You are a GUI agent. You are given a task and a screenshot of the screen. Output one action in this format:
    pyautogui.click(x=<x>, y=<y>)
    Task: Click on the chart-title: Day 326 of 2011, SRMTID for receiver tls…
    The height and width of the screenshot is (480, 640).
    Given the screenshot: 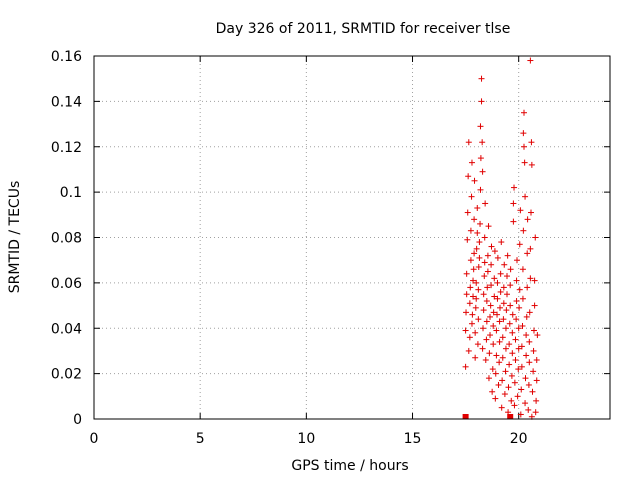 What is the action you would take?
    pyautogui.click(x=363, y=29)
    